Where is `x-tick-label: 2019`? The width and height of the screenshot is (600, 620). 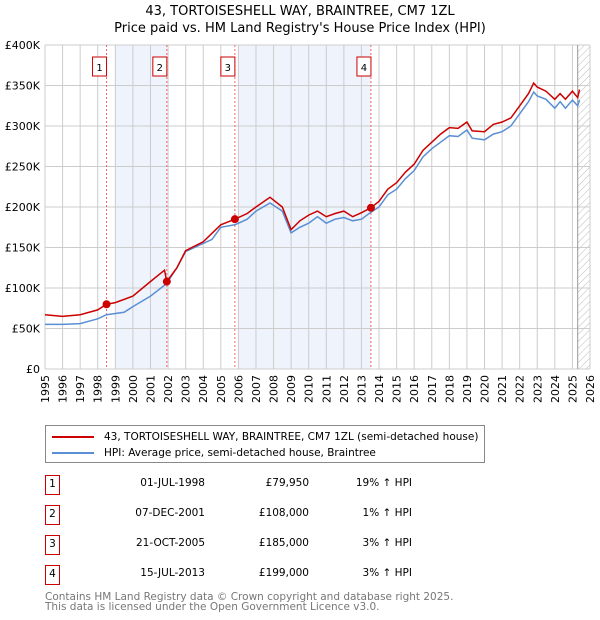
x-tick-label: 2019 is located at coordinates (467, 389).